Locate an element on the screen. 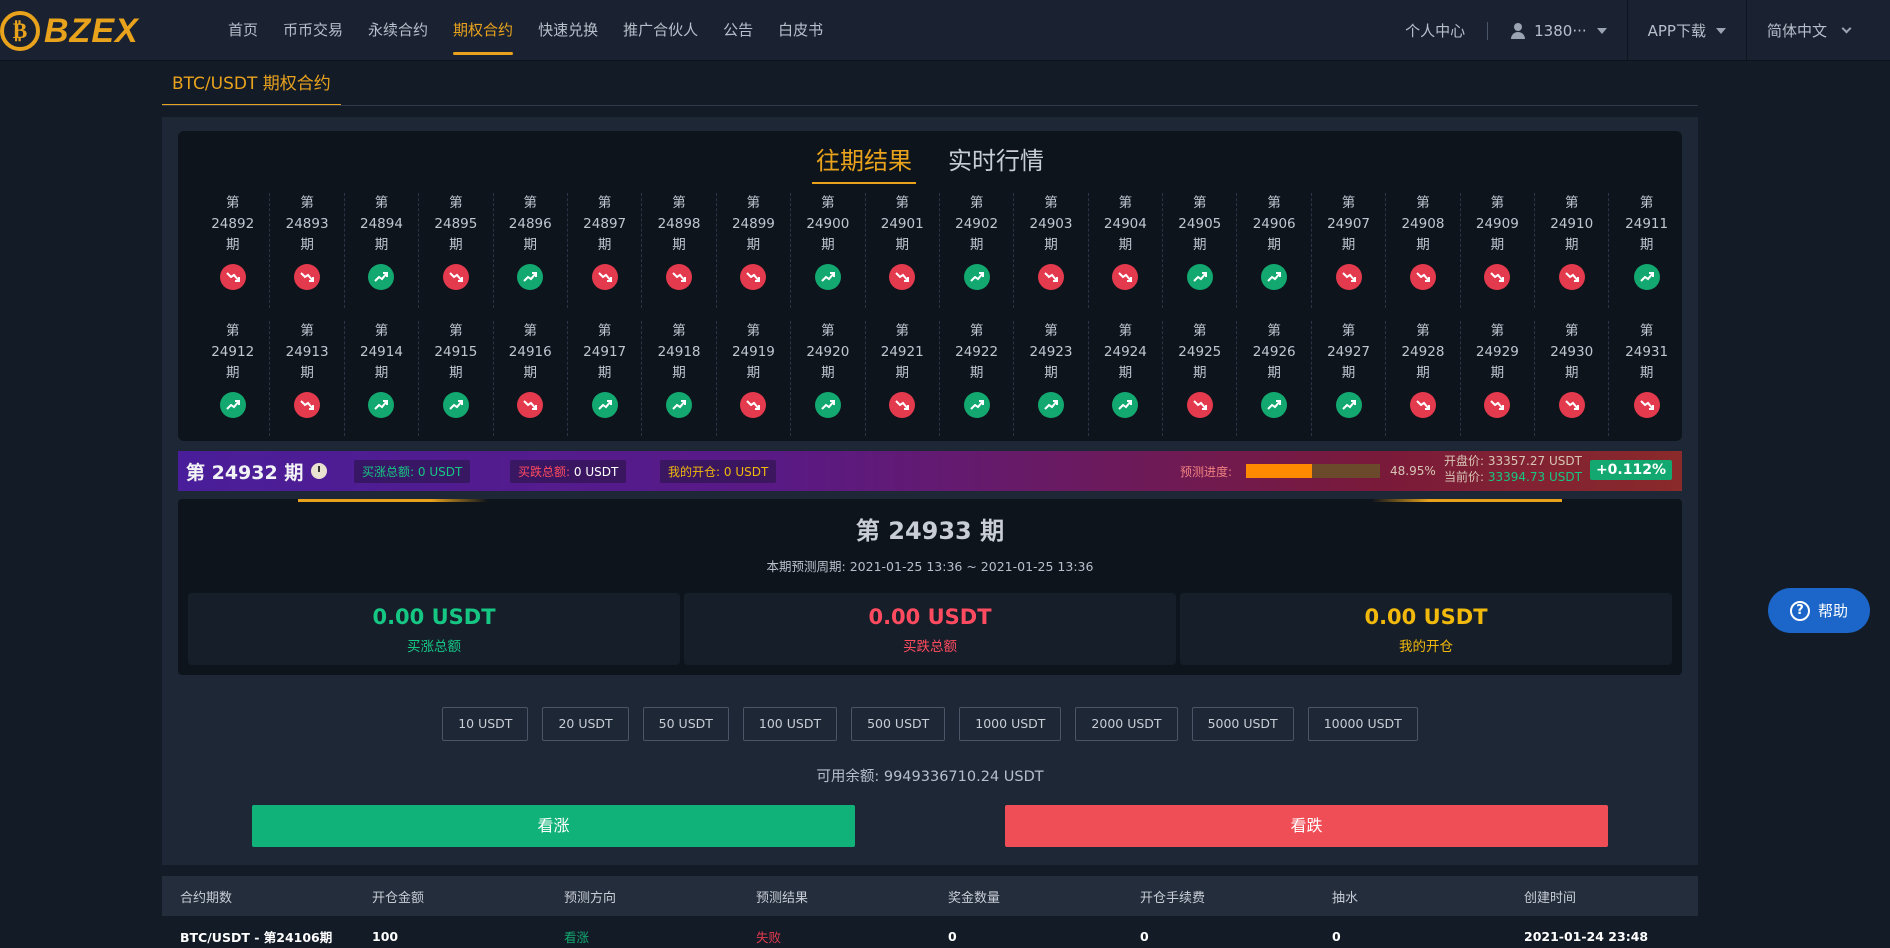 This screenshot has height=948, width=1890. amount-button: 50 USDT is located at coordinates (685, 724).